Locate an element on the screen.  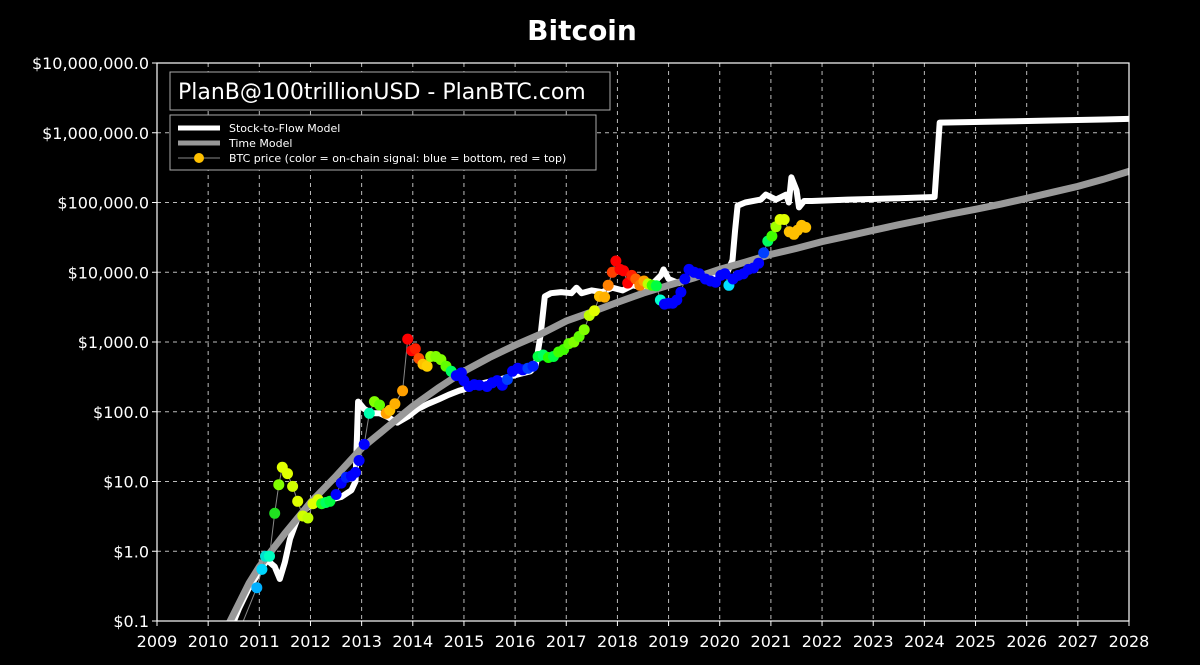
x-tick-label: 2014 is located at coordinates (412, 641).